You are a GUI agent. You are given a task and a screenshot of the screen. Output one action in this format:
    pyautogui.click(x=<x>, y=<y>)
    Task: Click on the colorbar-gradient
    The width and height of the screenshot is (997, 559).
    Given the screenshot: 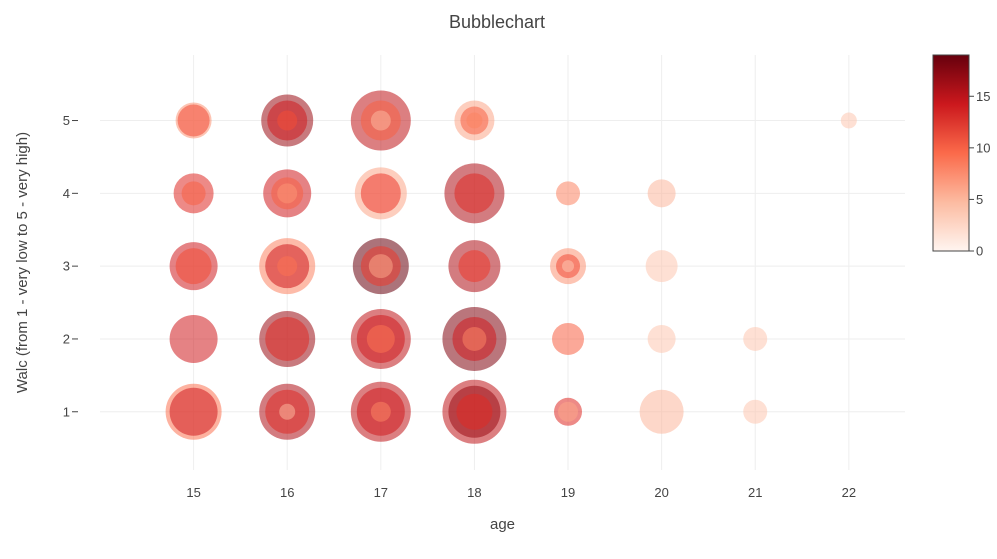 What is the action you would take?
    pyautogui.click(x=951, y=153)
    